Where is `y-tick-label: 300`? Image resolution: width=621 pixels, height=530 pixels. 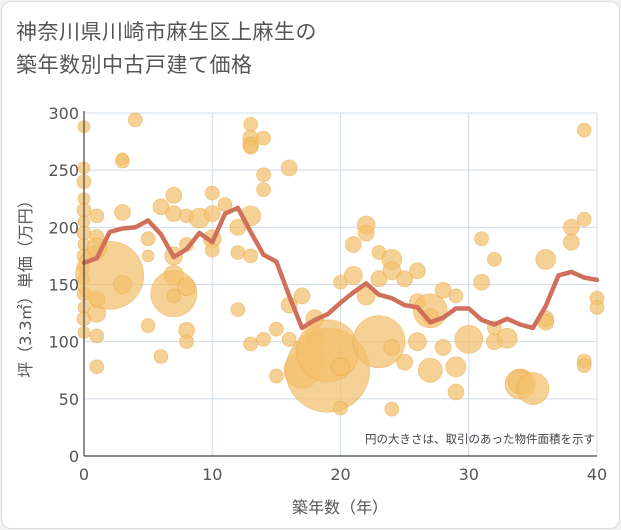
y-tick-label: 300 is located at coordinates (63, 113).